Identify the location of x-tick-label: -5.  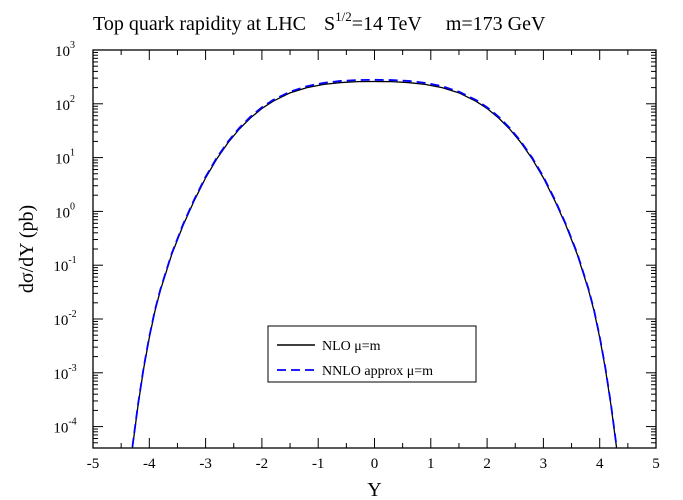
(93, 464).